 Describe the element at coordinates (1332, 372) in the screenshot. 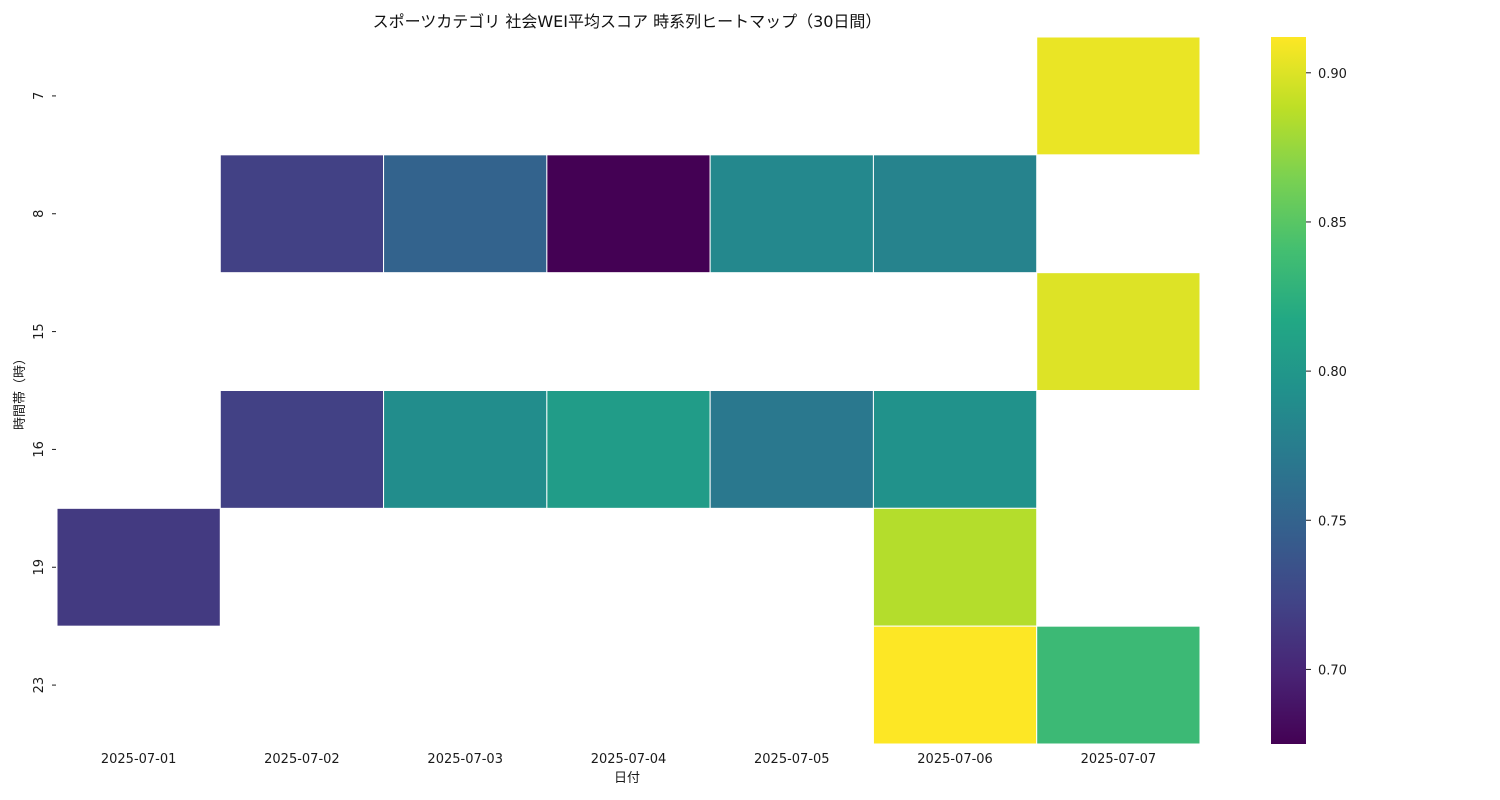

I see `colorbar-tick-label: 0.80` at that location.